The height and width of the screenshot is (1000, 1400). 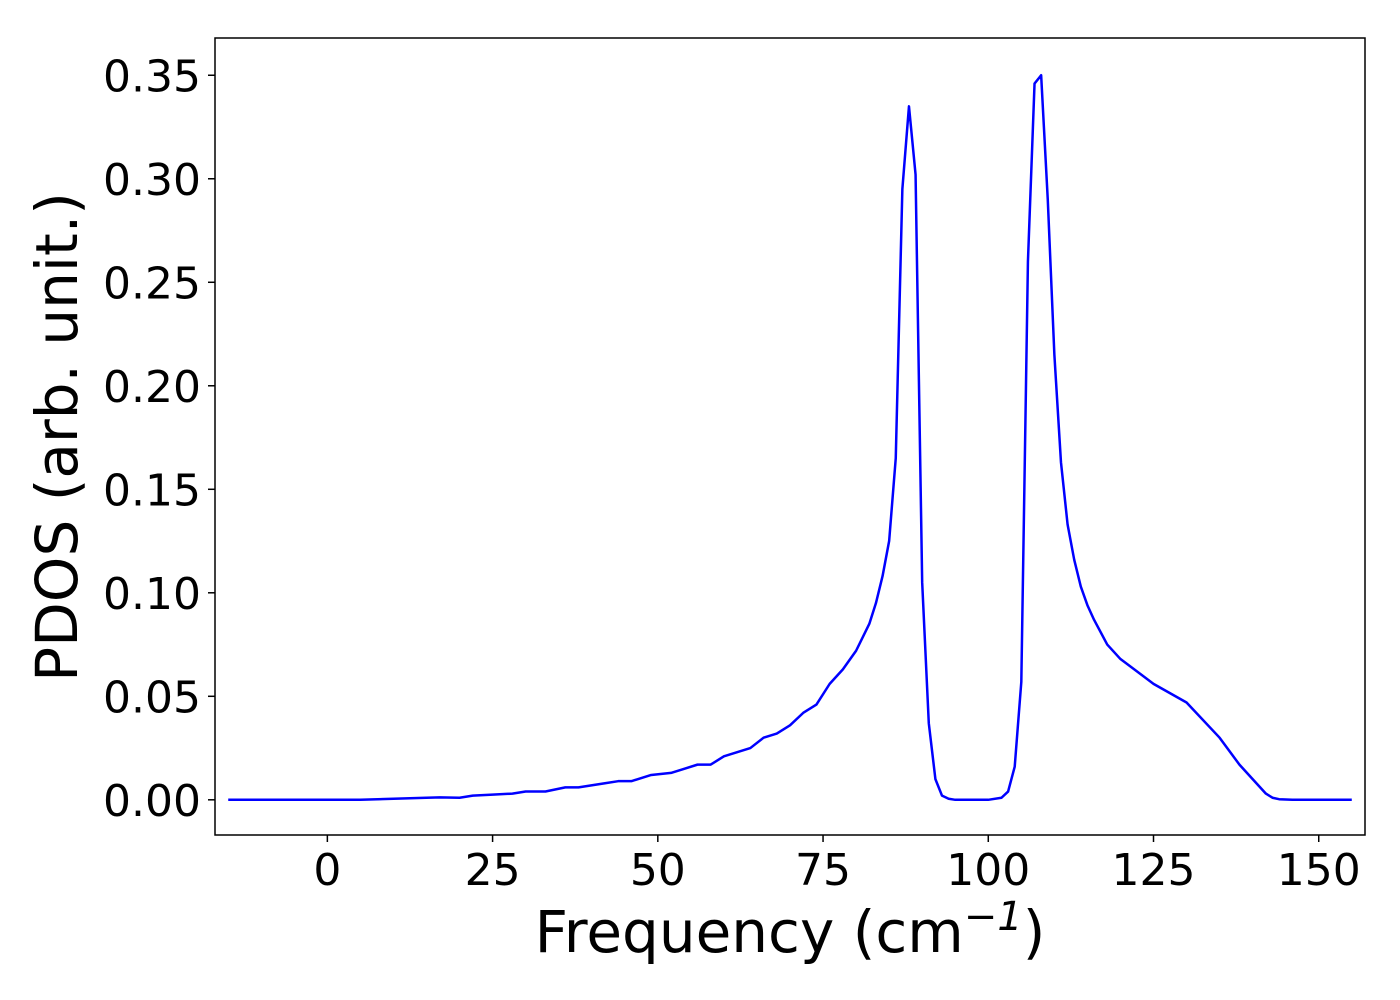 What do you see at coordinates (152, 76) in the screenshot?
I see `y-tick-label: 0.35` at bounding box center [152, 76].